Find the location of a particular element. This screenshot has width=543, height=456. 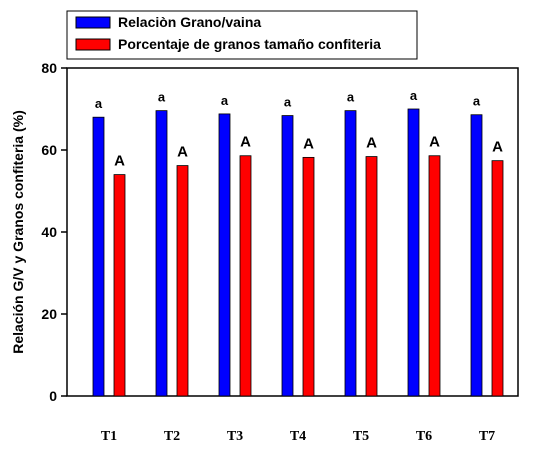

x-tick-label: T1 is located at coordinates (109, 436).